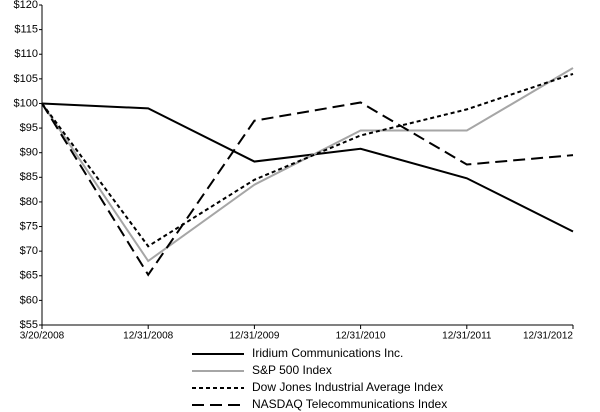 The height and width of the screenshot is (412, 600). What do you see at coordinates (29, 177) in the screenshot?
I see `y-tick-label: $85` at bounding box center [29, 177].